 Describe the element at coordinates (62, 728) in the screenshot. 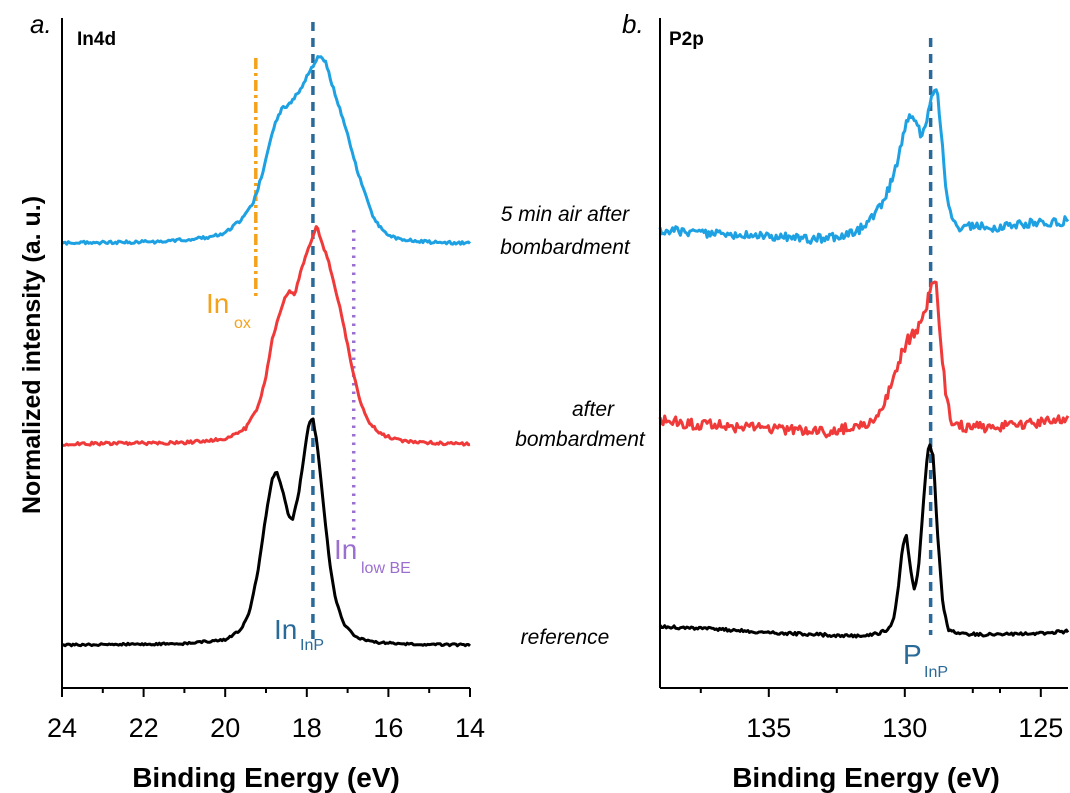

I see `x-tick-label: 24` at that location.